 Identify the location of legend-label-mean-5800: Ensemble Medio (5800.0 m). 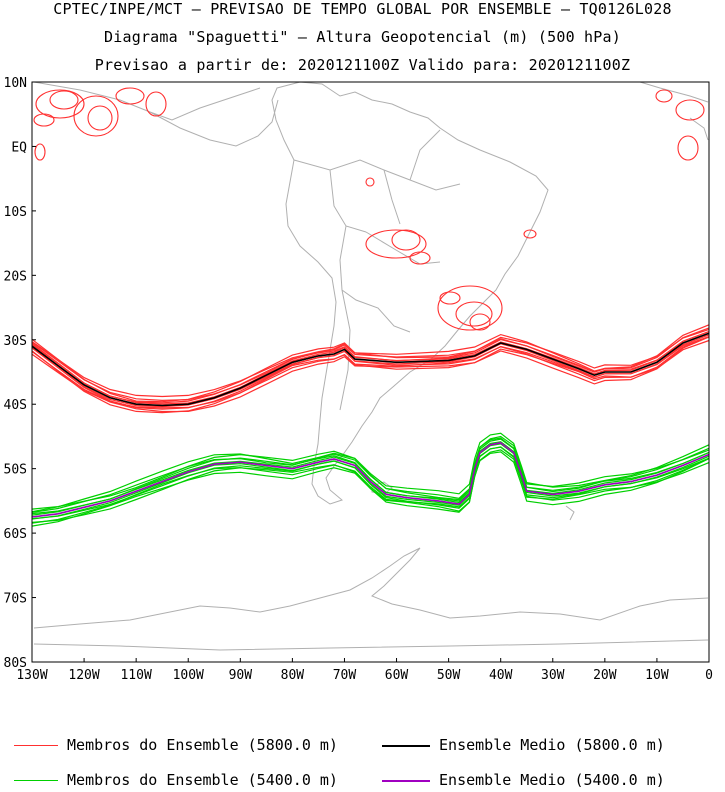
(552, 745).